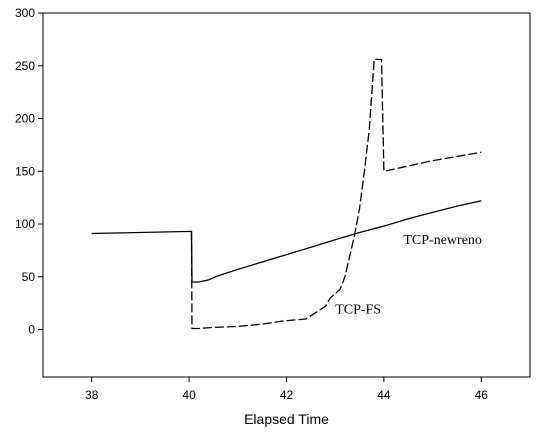  I want to click on y-axis-ticks: 0 50 100 150 200 250 300, so click(29, 171).